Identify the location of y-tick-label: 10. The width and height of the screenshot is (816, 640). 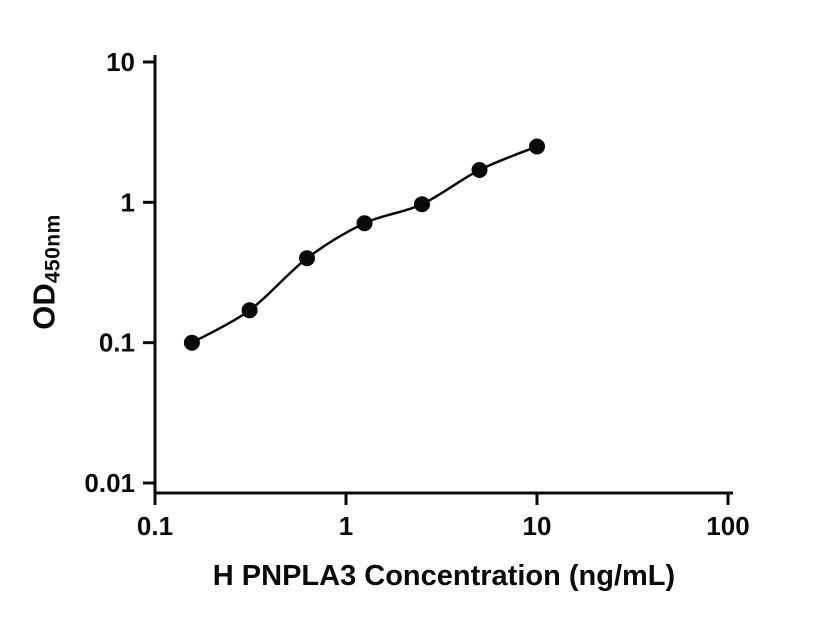
(120, 62).